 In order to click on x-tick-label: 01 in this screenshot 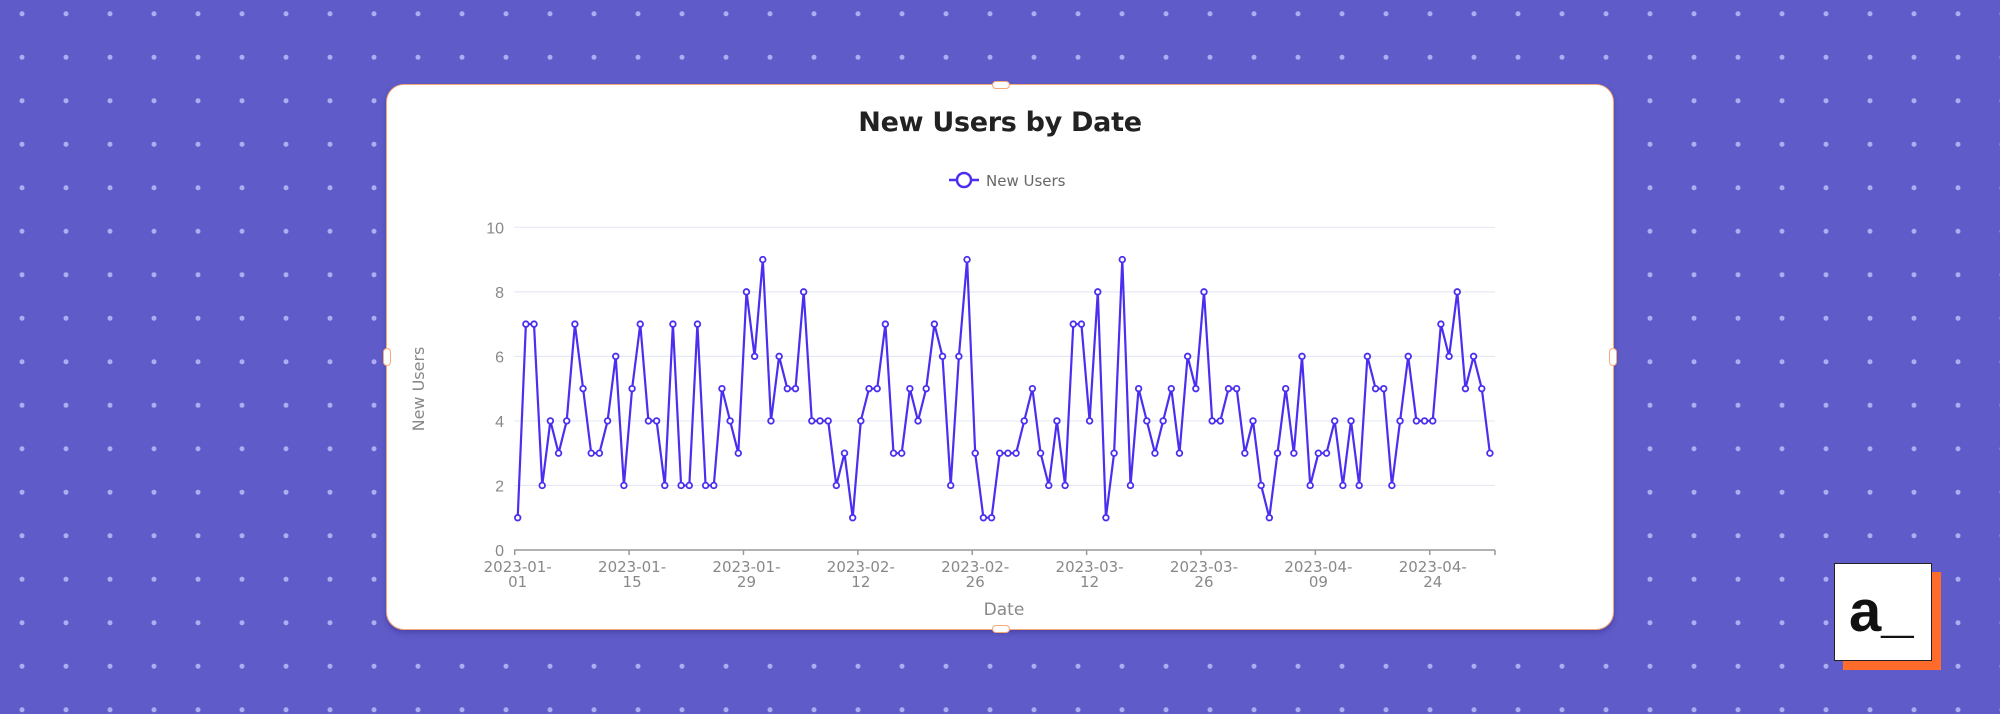, I will do `click(517, 582)`.